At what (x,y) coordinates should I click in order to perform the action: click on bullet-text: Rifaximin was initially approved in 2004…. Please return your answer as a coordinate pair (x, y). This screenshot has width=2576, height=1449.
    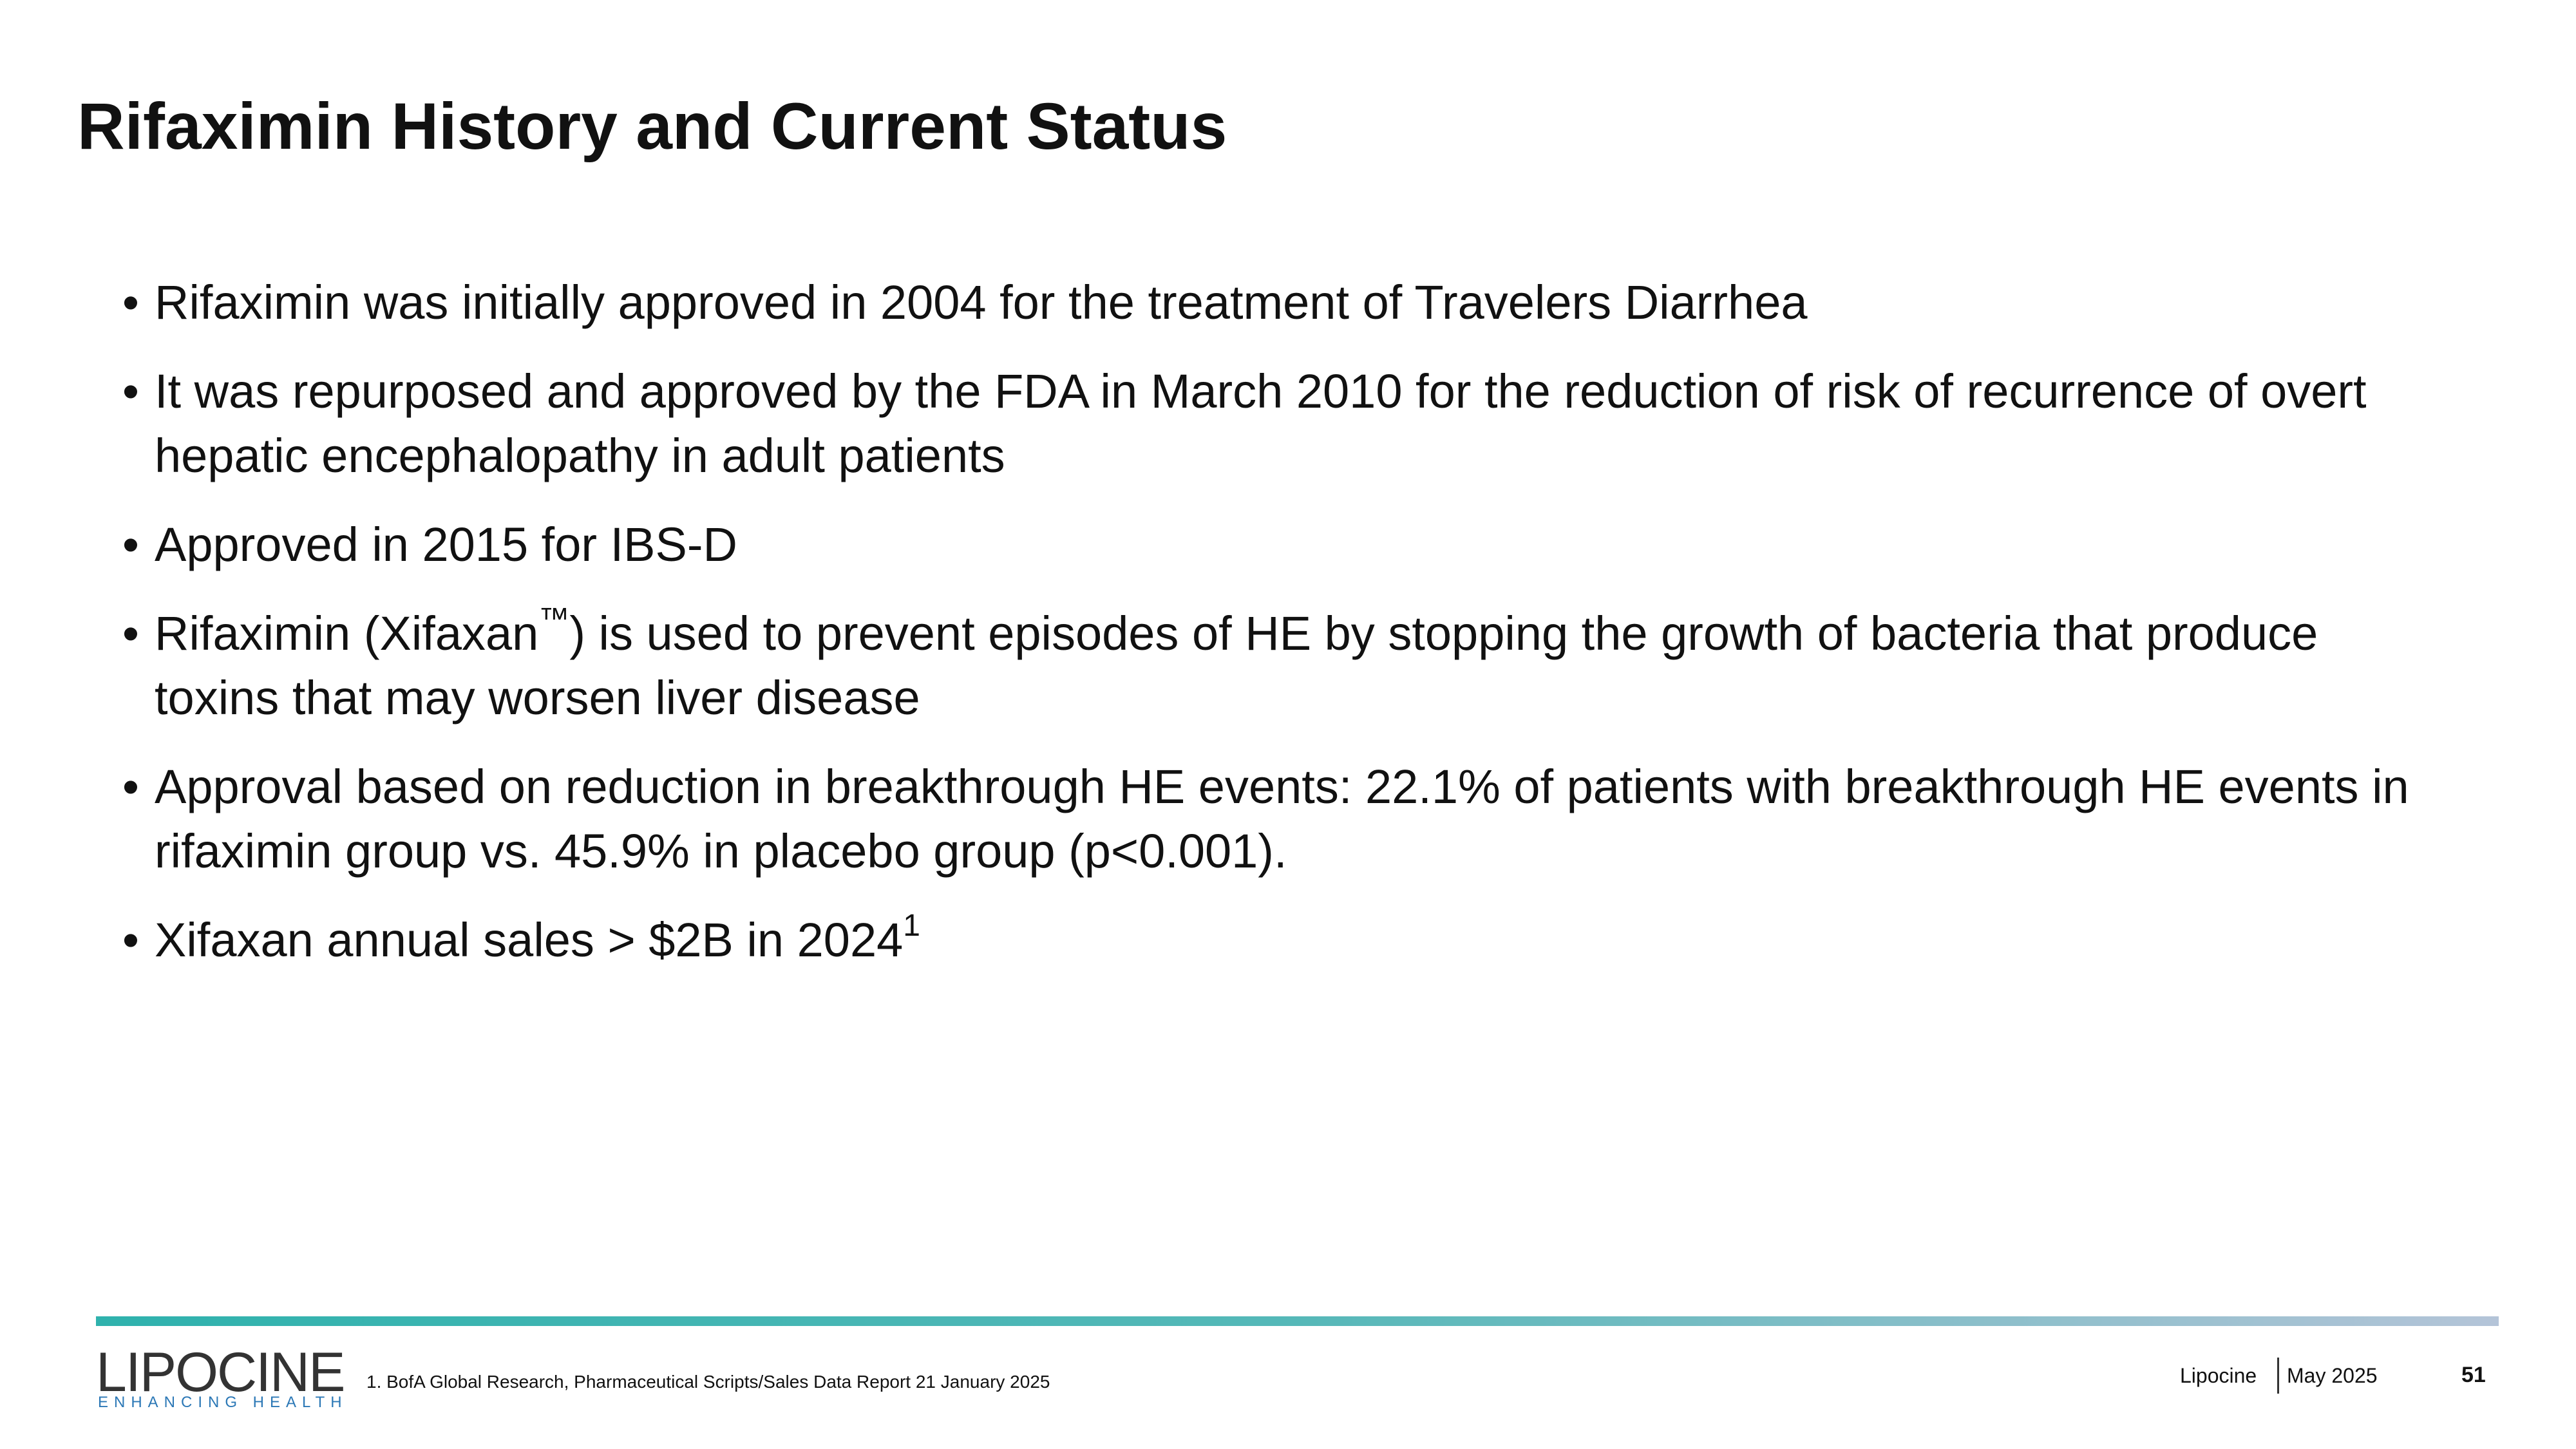
    Looking at the image, I should click on (981, 302).